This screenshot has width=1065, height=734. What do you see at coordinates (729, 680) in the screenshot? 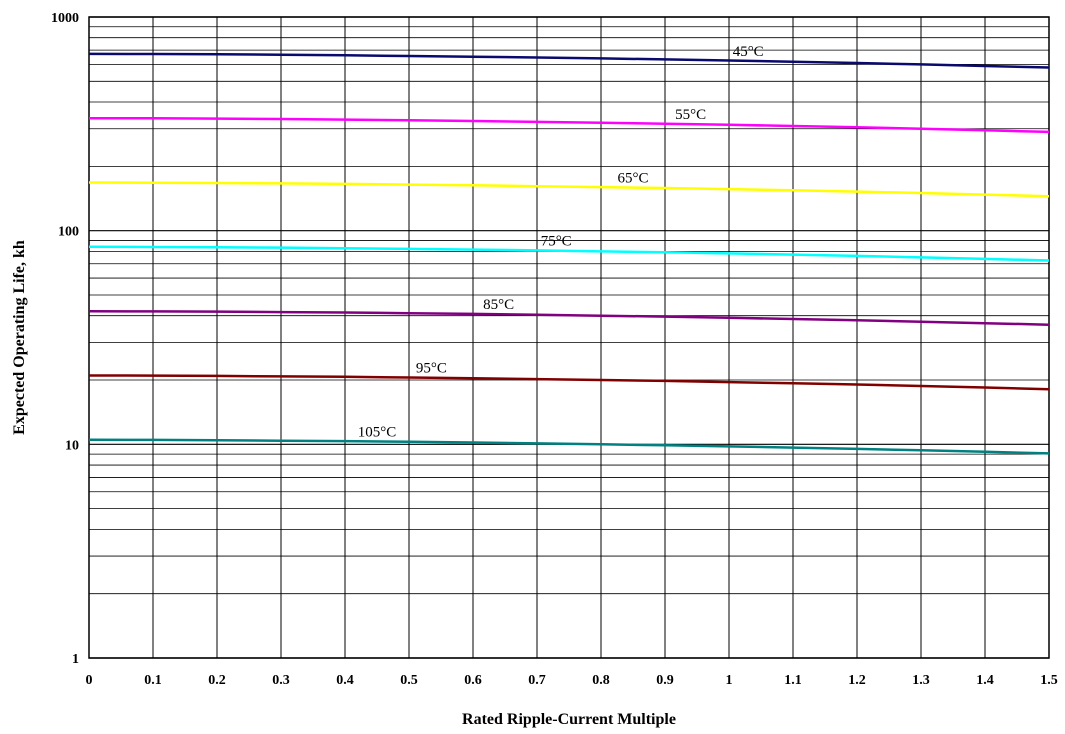
I see `x-tick-label: 1` at bounding box center [729, 680].